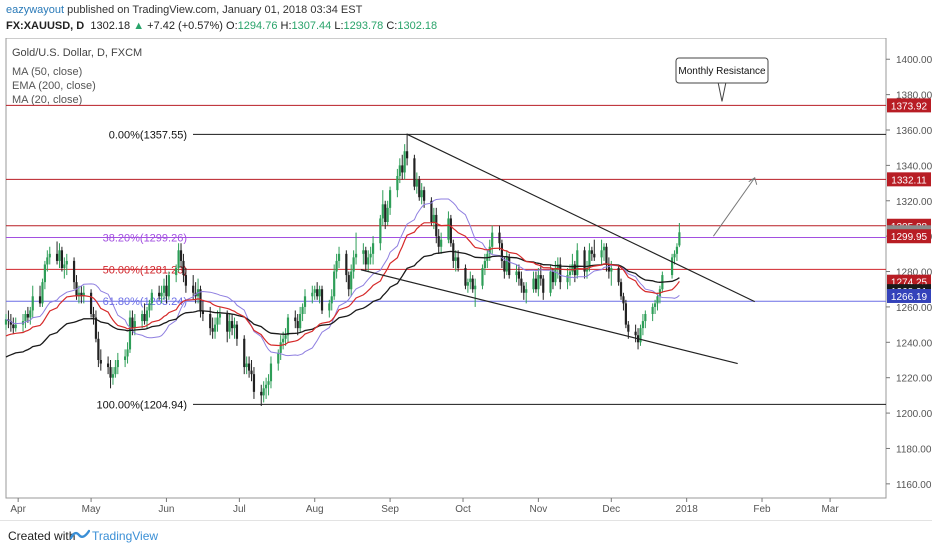 The height and width of the screenshot is (551, 932). What do you see at coordinates (145, 302) in the screenshot?
I see `fib-level-label: 61.80%(1263.24)` at bounding box center [145, 302].